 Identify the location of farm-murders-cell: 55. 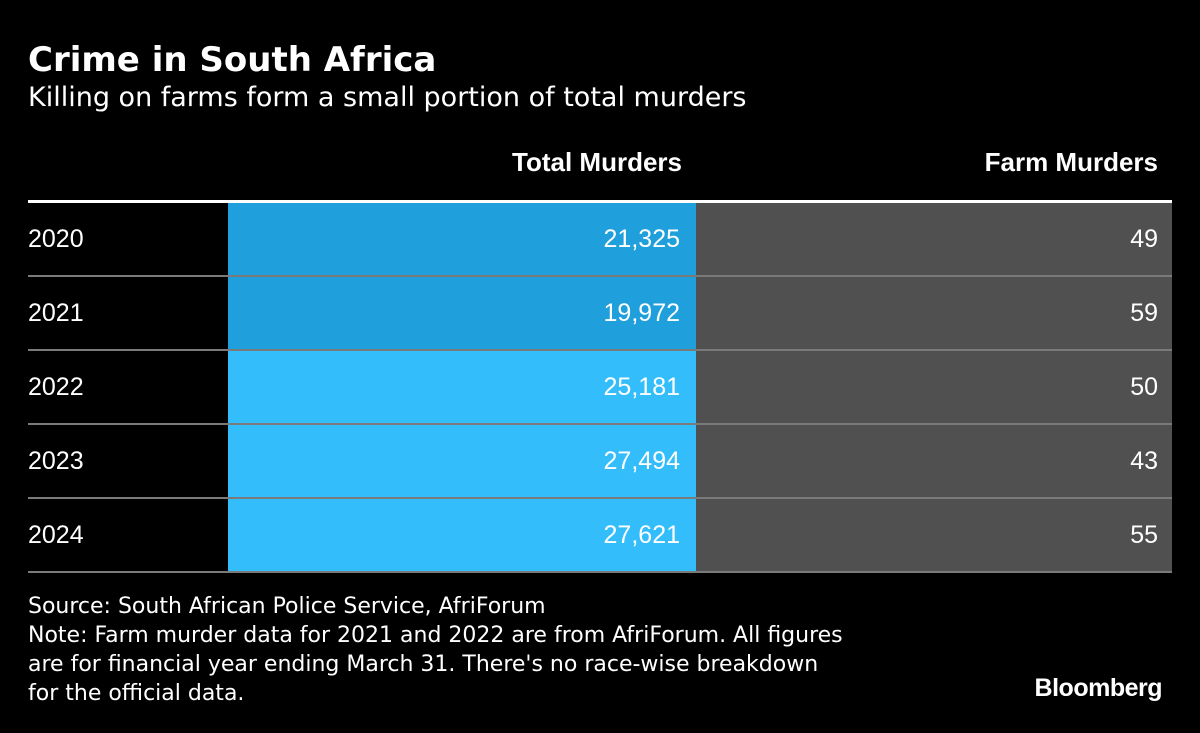
(934, 535).